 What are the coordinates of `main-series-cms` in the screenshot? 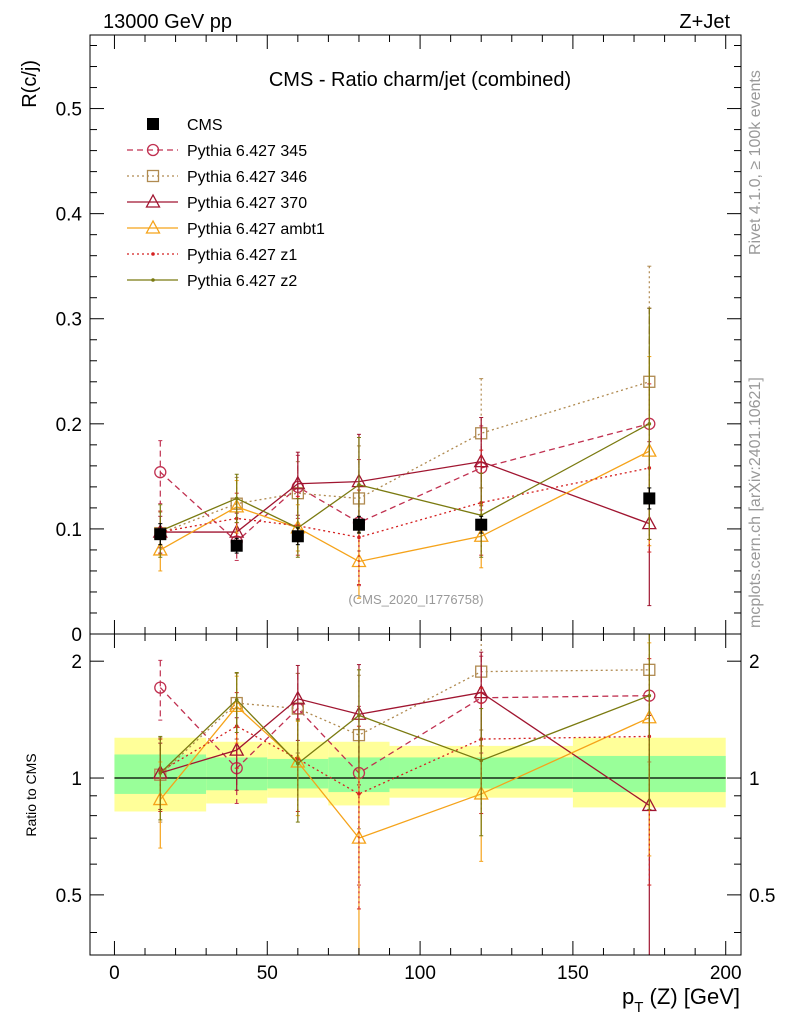 It's located at (405, 520).